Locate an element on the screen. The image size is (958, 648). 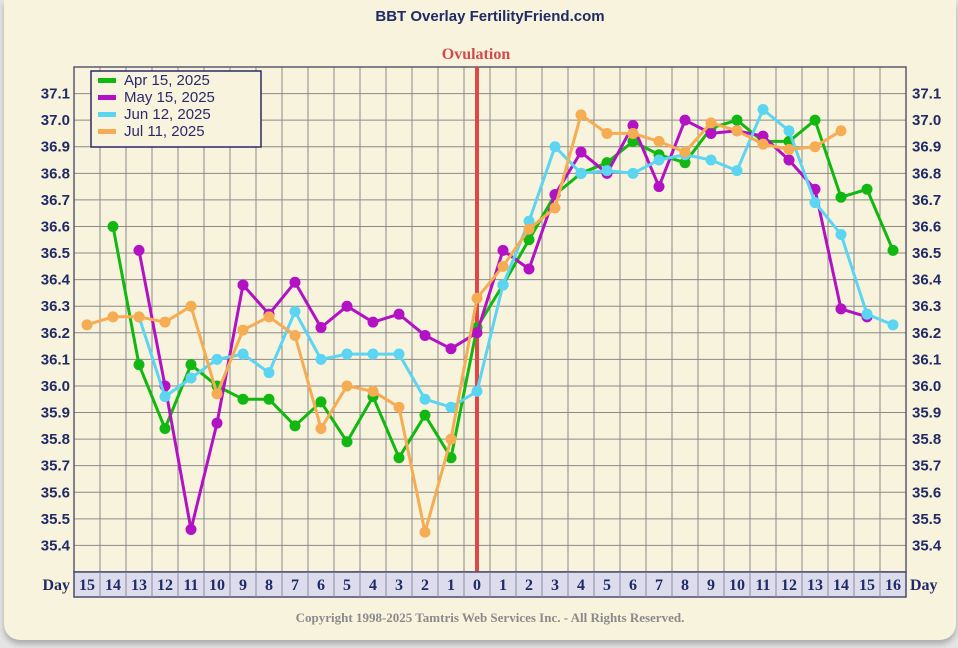
day-label: 0 is located at coordinates (477, 585).